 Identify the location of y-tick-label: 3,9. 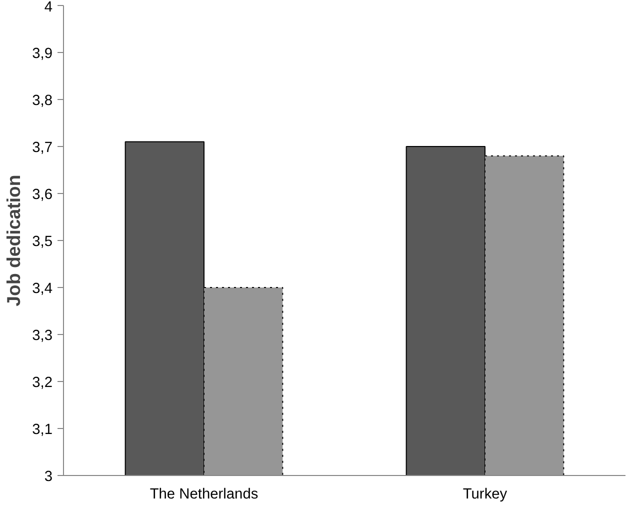
(42, 54).